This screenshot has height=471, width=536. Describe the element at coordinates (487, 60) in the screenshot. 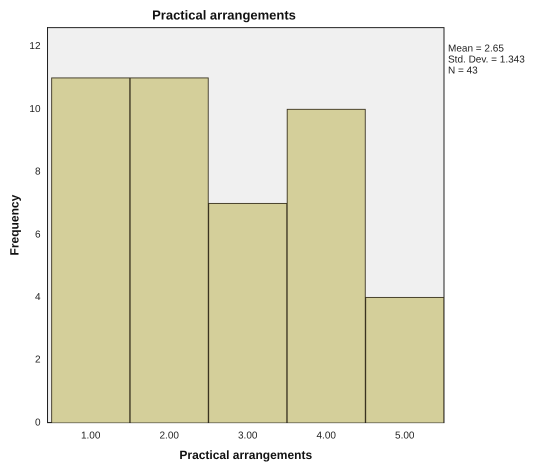

I see `text: Std. Dev. = 1.343` at that location.